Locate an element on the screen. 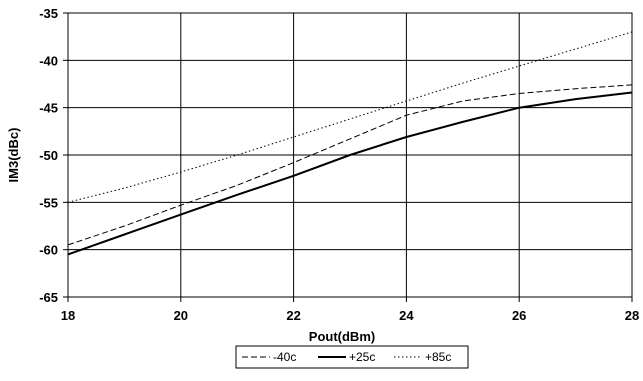 This screenshot has width=643, height=381. x-tick-label: 28 is located at coordinates (632, 315).